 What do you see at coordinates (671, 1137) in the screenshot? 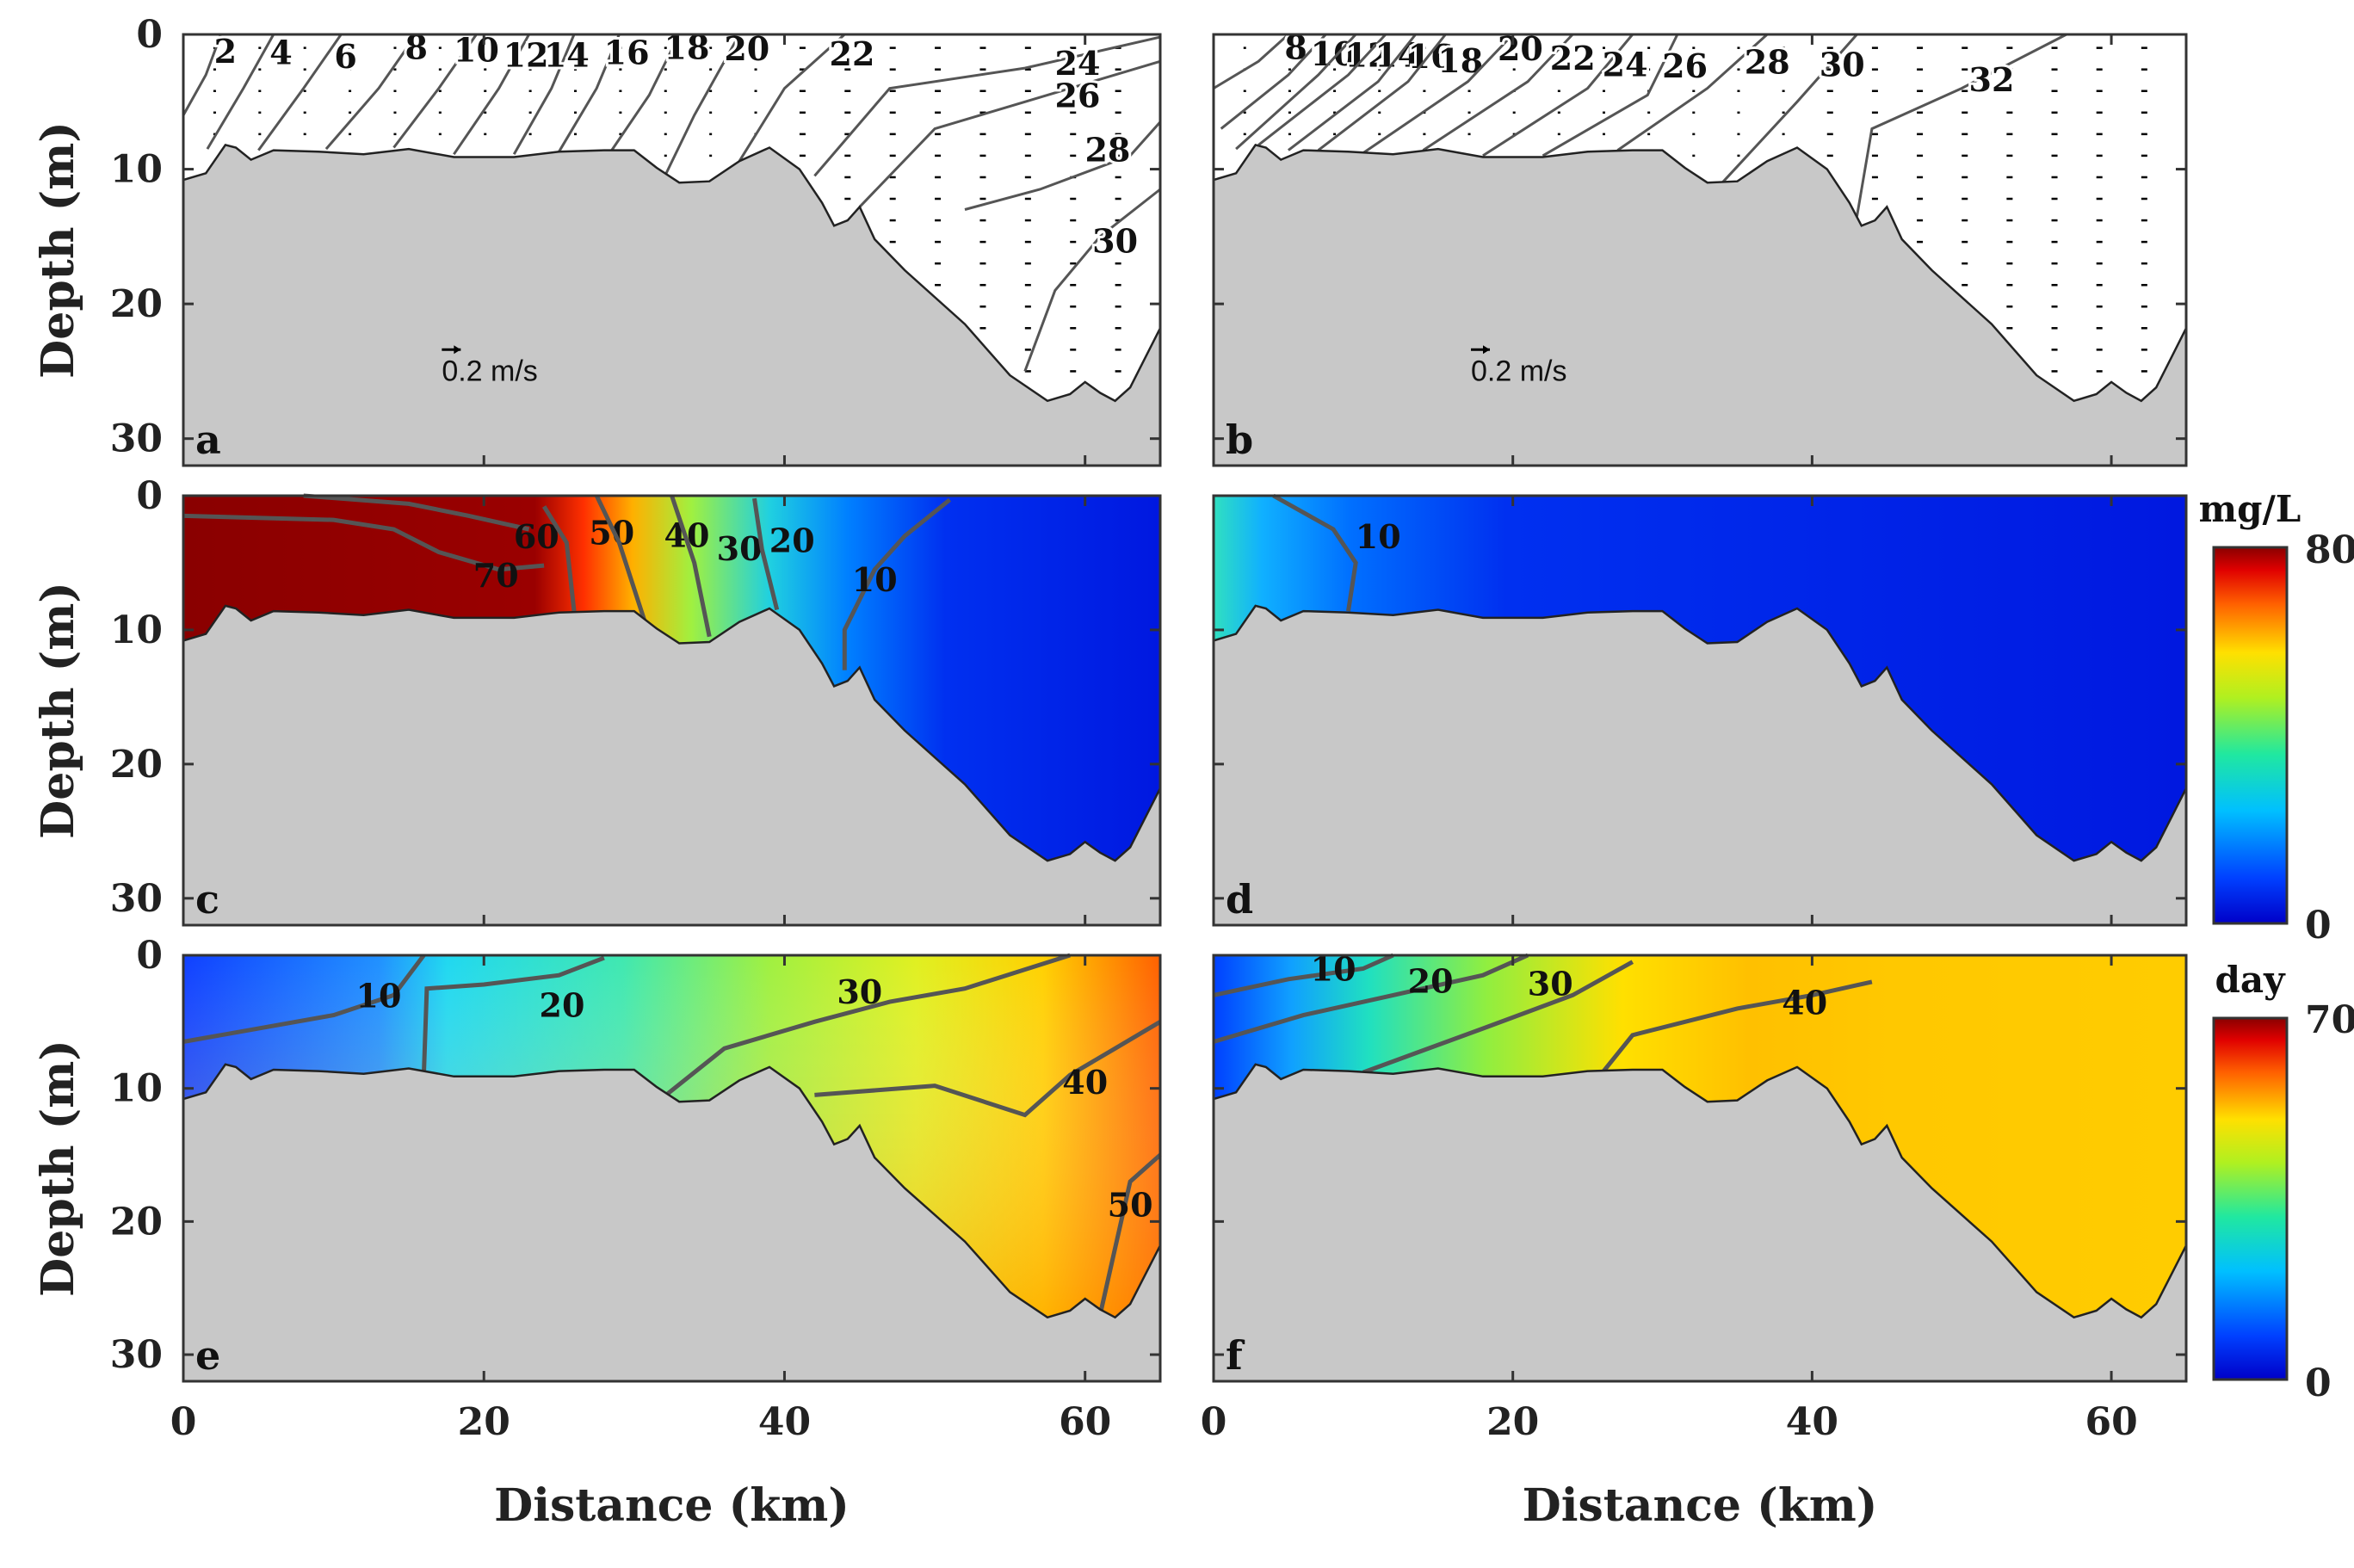
I see `panel-e-field-shade` at bounding box center [671, 1137].